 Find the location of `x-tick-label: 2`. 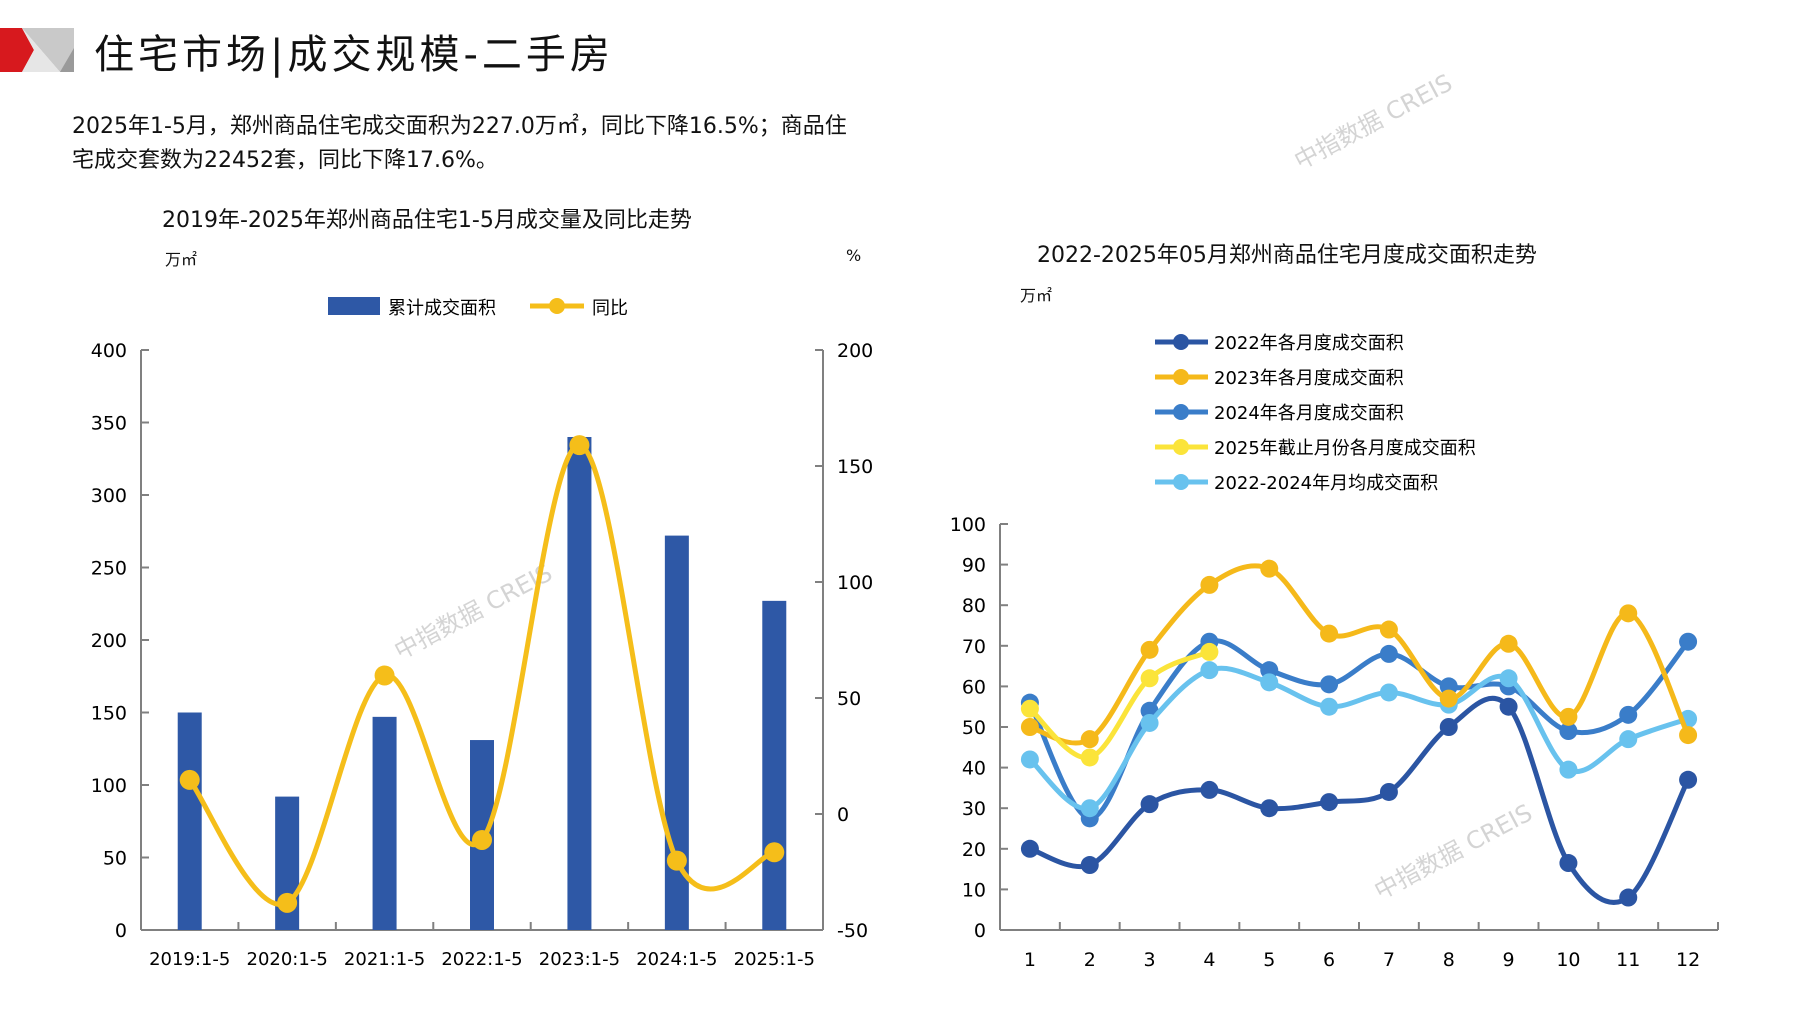

x-tick-label: 2 is located at coordinates (1090, 960).